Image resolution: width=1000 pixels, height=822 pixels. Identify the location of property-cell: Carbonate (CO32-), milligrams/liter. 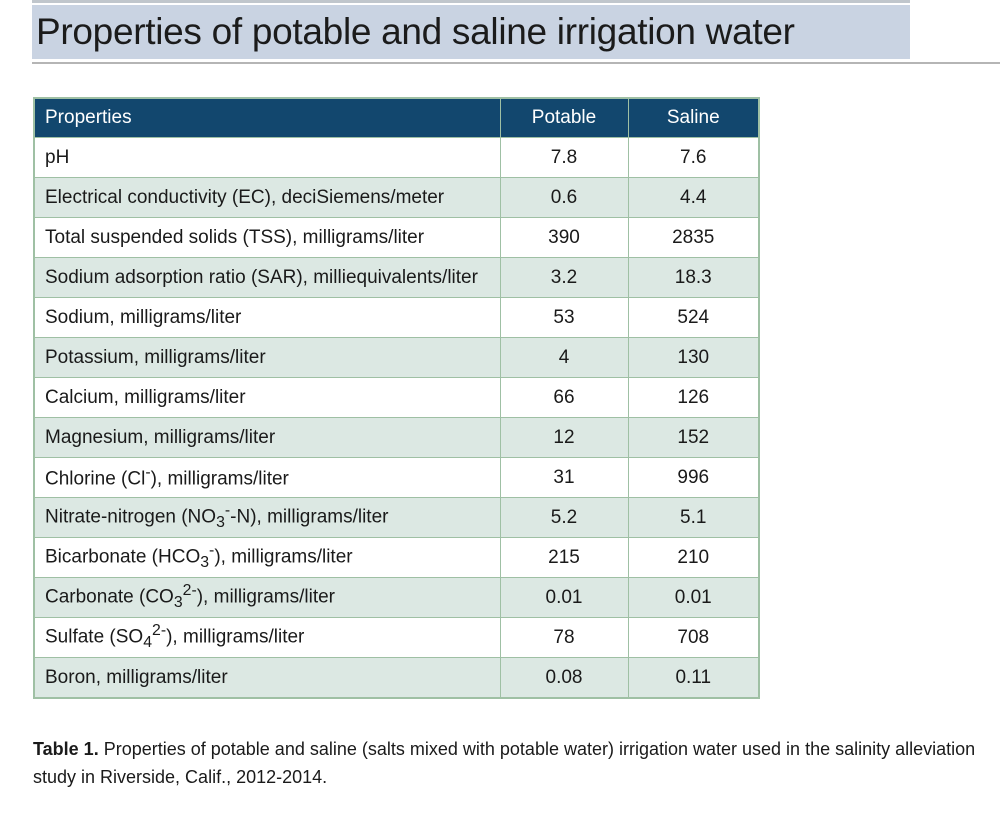
(267, 597).